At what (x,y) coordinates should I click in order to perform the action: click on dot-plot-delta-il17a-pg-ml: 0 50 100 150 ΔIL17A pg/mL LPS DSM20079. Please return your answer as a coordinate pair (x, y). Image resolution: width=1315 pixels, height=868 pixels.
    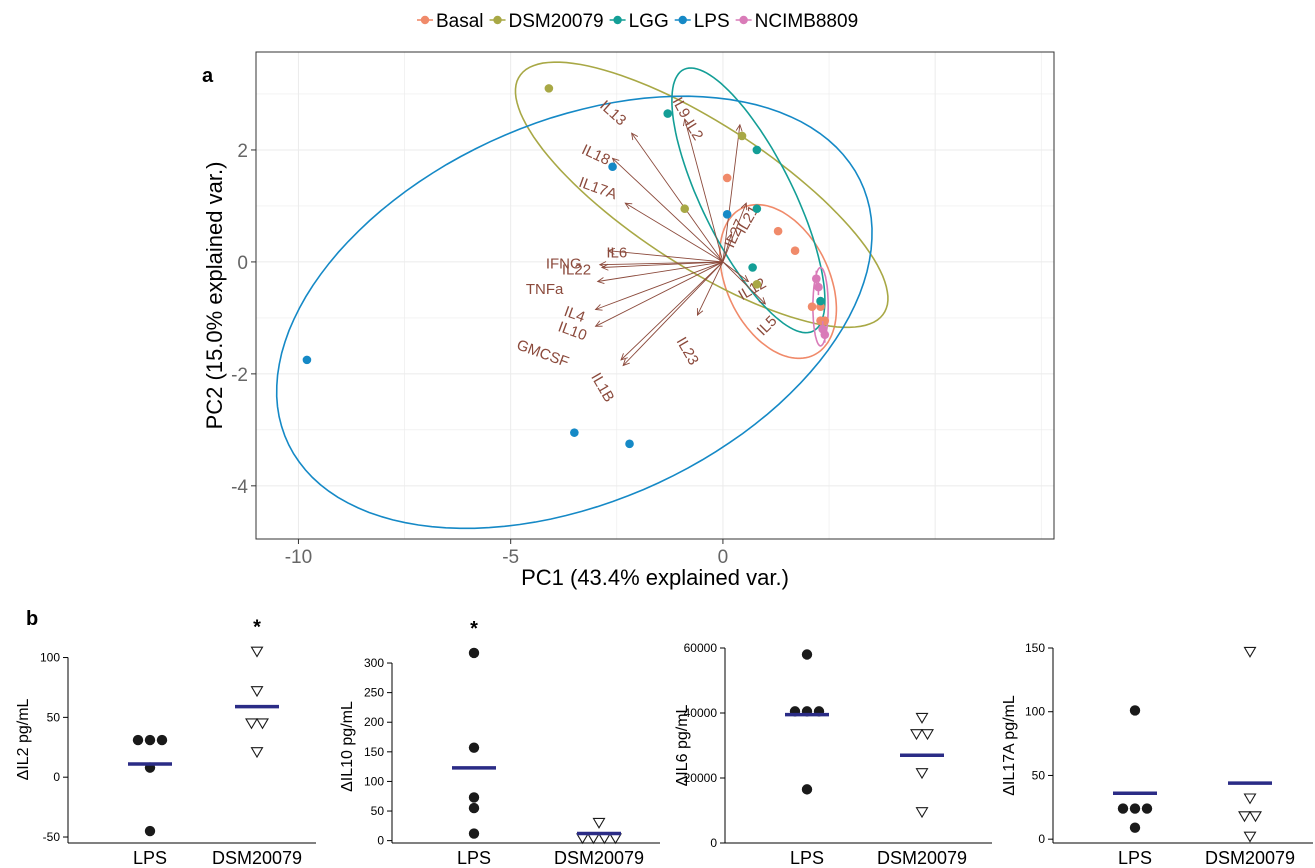
    Looking at the image, I should click on (1157, 754).